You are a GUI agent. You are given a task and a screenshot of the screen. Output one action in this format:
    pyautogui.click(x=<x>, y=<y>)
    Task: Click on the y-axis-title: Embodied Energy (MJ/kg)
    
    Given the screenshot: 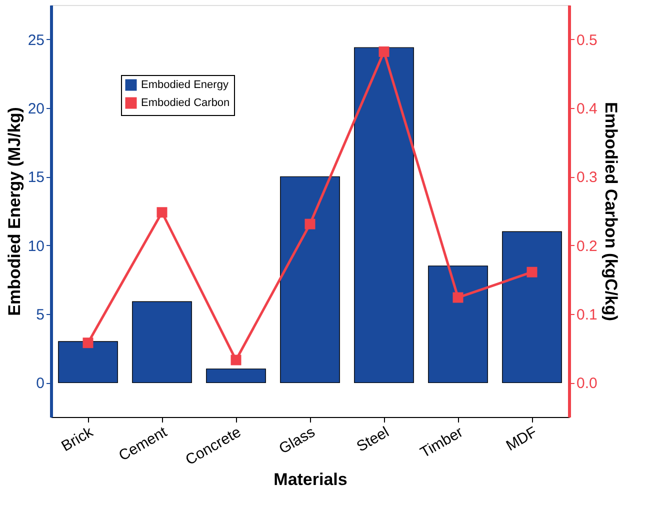 What is the action you would take?
    pyautogui.click(x=14, y=211)
    